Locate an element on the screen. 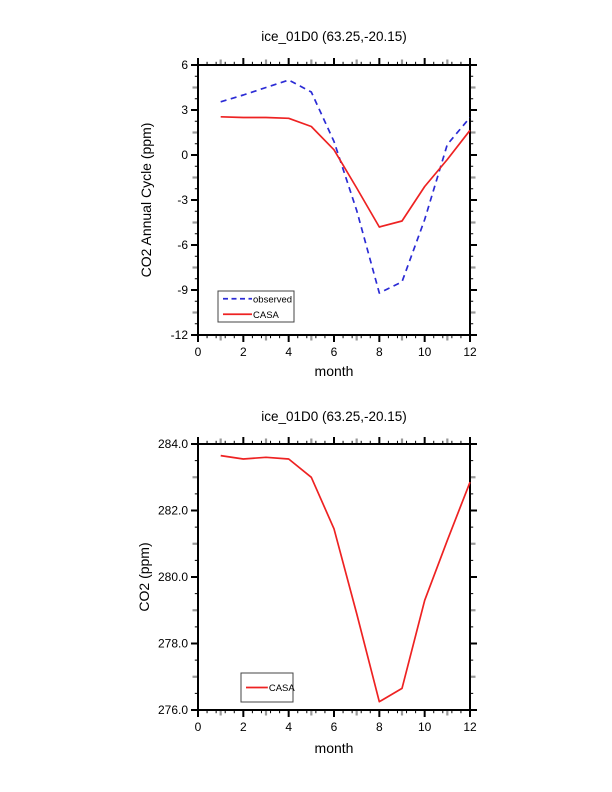 The image size is (612, 792). y-tick-label: 284.0 is located at coordinates (173, 444).